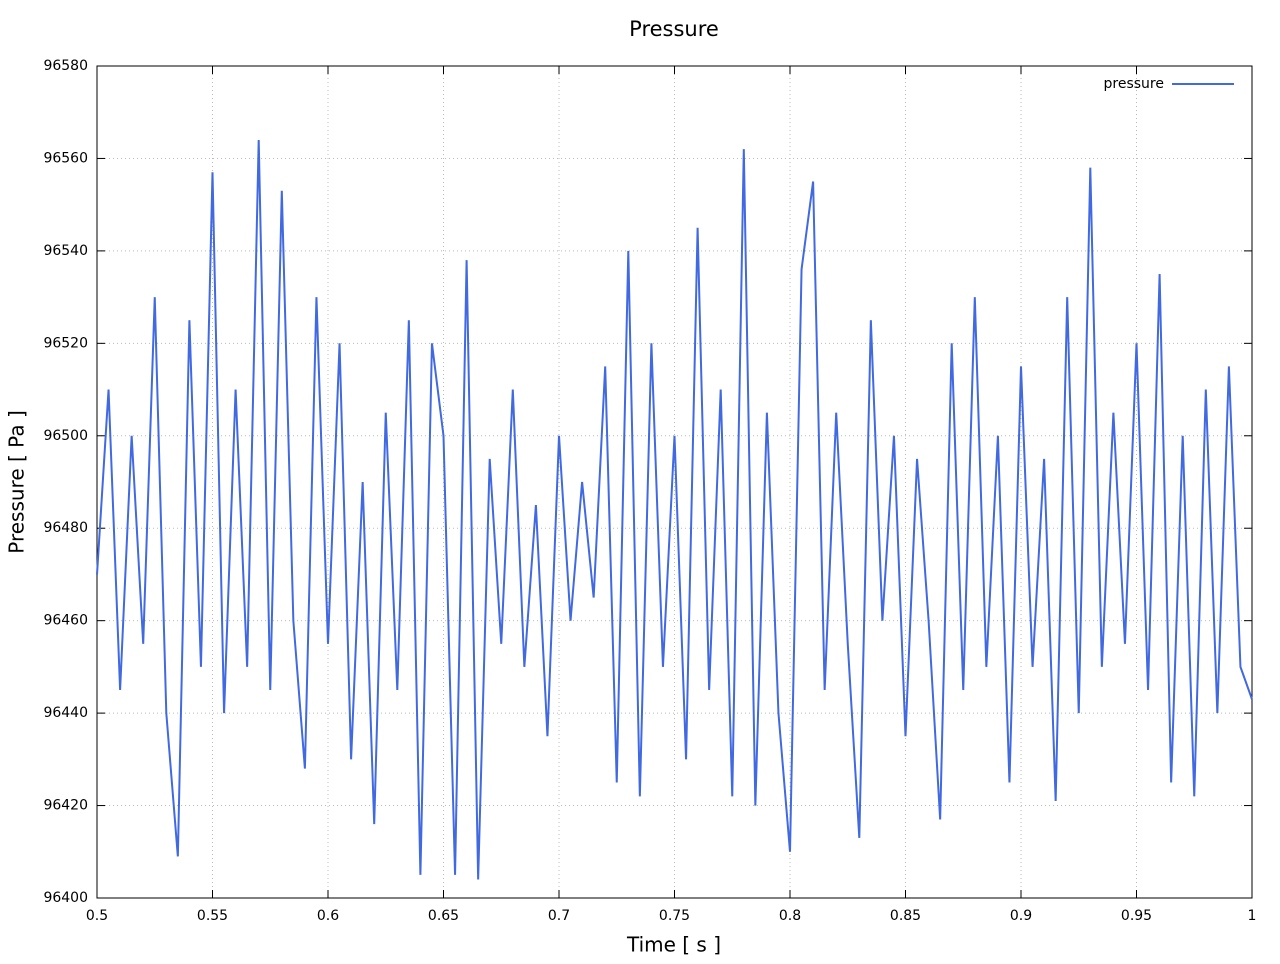  Describe the element at coordinates (65, 251) in the screenshot. I see `y-tick-label: 96540` at that location.